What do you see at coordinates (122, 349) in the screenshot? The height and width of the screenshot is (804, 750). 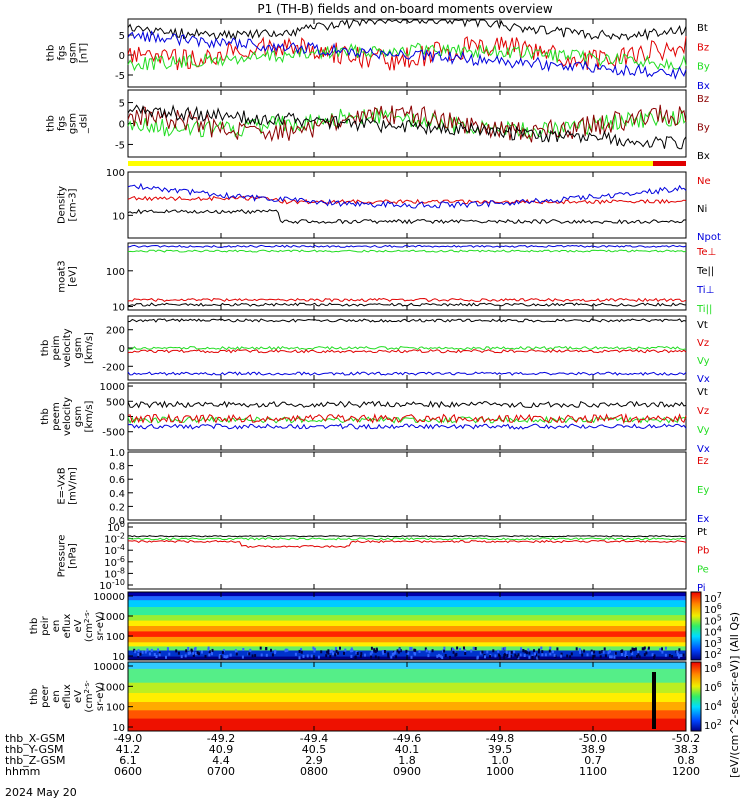 I see `y-tick-label: 0` at bounding box center [122, 349].